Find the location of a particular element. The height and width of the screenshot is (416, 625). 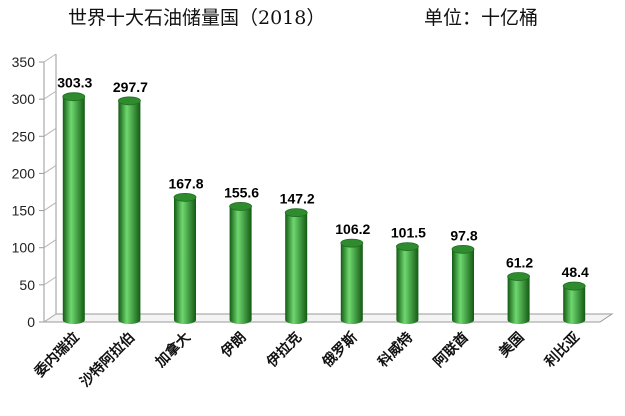

data-label: 155.6 is located at coordinates (241, 192).